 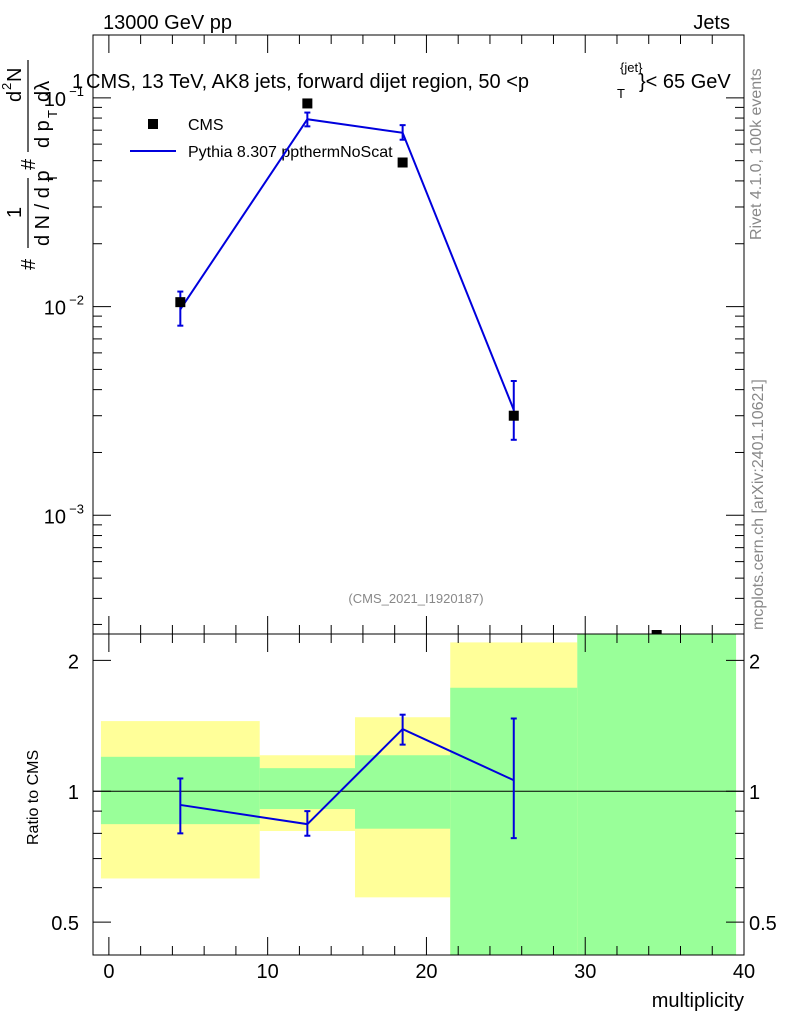 What do you see at coordinates (685, 82) in the screenshot?
I see `title-suffix: }< 65 GeV` at bounding box center [685, 82].